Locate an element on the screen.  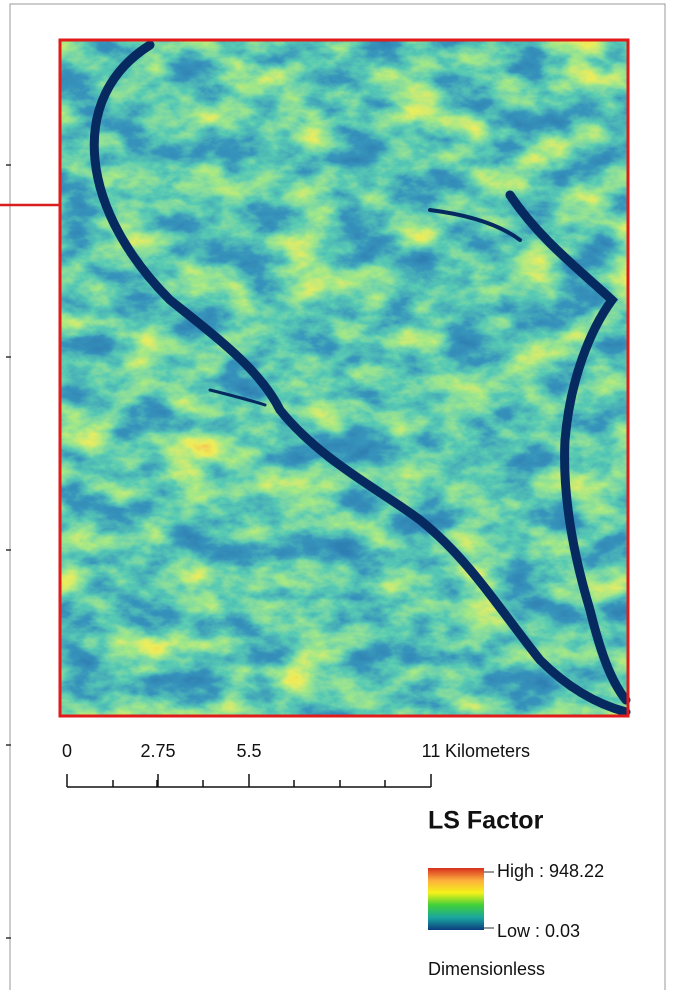
legend-high: High : 948.22 is located at coordinates (550, 871).